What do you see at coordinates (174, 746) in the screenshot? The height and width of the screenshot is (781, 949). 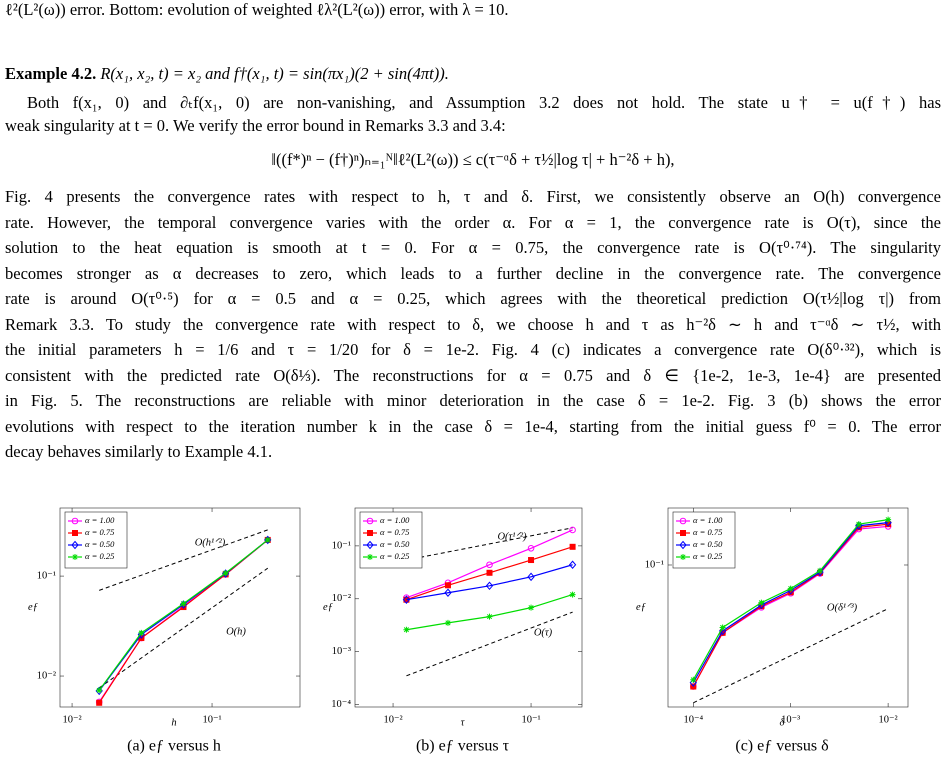 I see `caption: (a) eƒ versus h` at bounding box center [174, 746].